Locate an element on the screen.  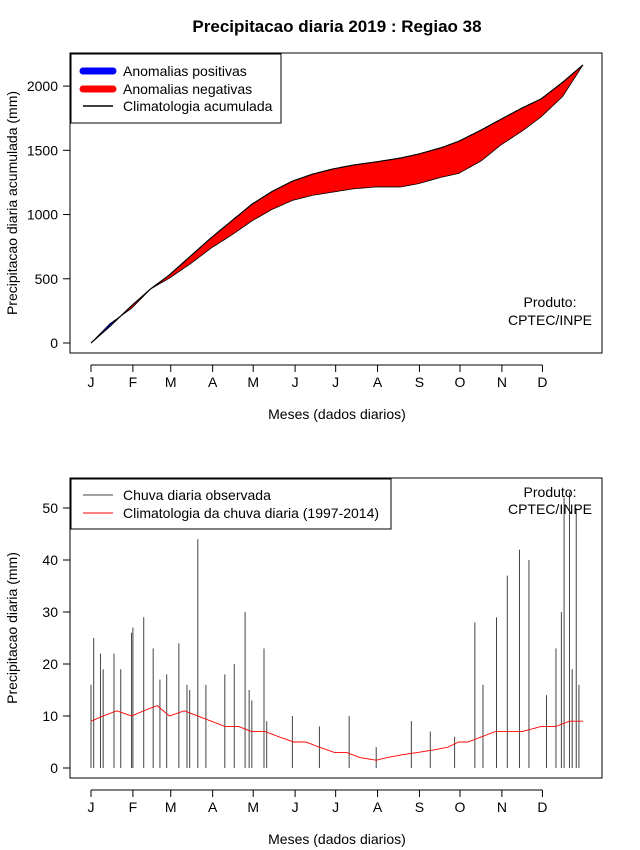
legend-label-negative: Anomalias negativas is located at coordinates (187, 89).